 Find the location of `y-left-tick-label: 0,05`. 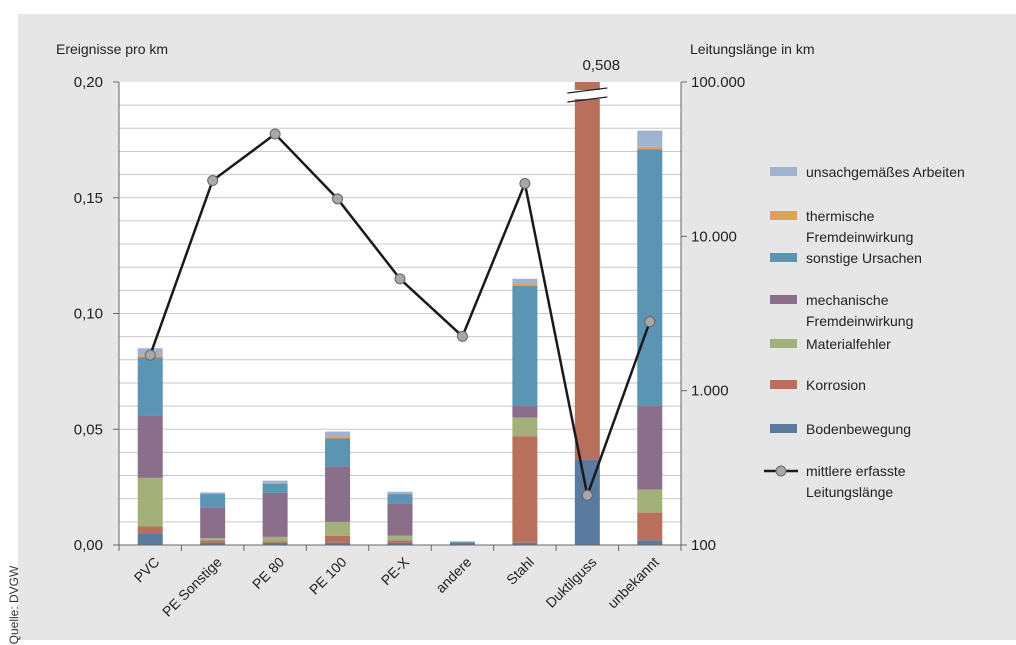

y-left-tick-label: 0,05 is located at coordinates (88, 429).